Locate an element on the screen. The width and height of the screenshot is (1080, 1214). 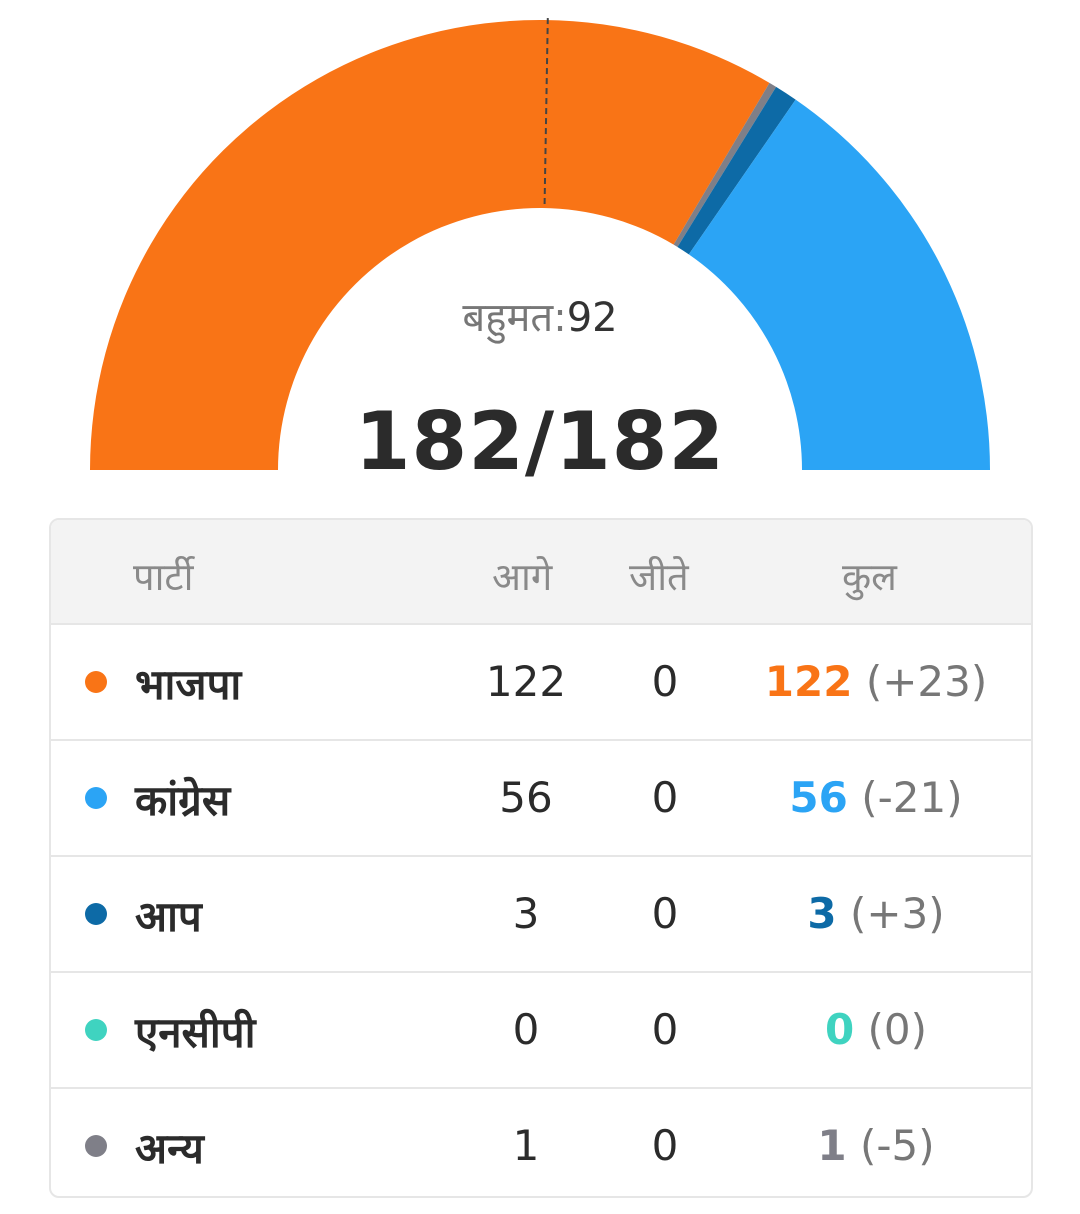
total-seats: 182/182 is located at coordinates (540, 441).